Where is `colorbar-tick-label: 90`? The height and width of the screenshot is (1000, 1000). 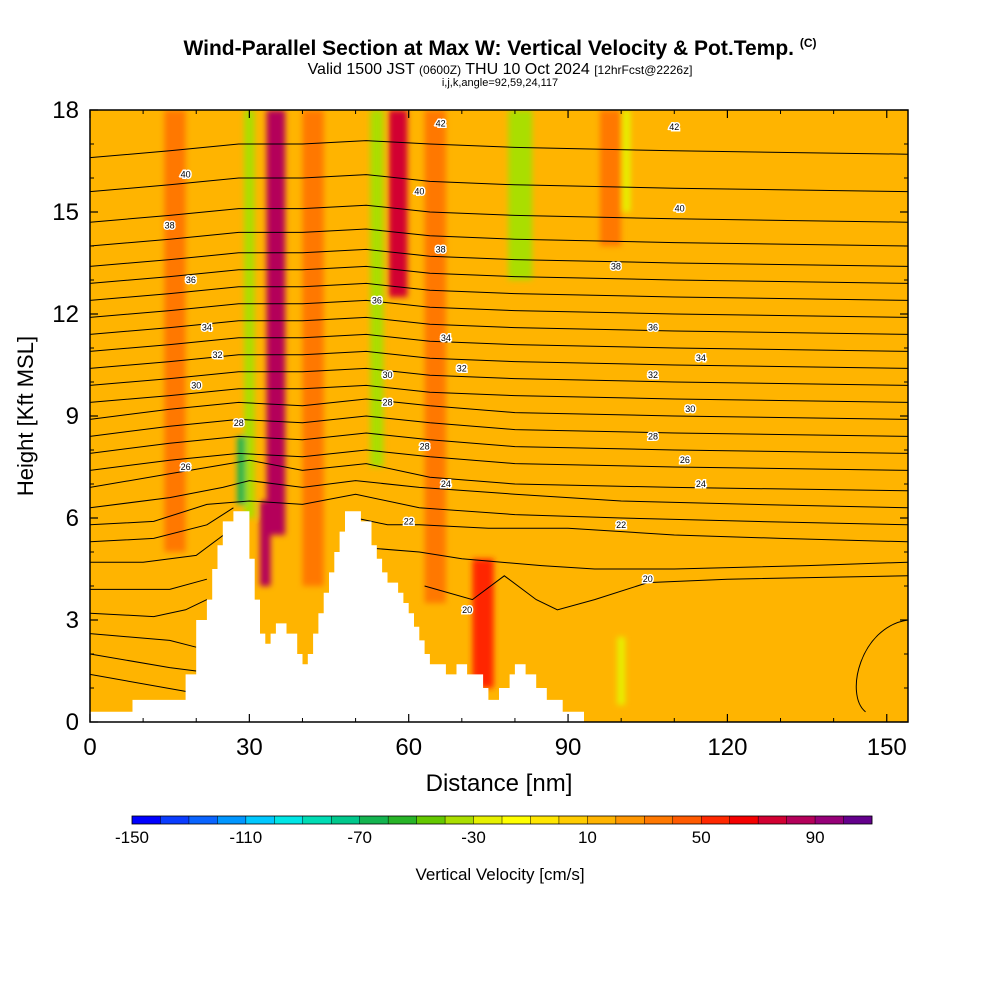 colorbar-tick-label: 90 is located at coordinates (815, 837).